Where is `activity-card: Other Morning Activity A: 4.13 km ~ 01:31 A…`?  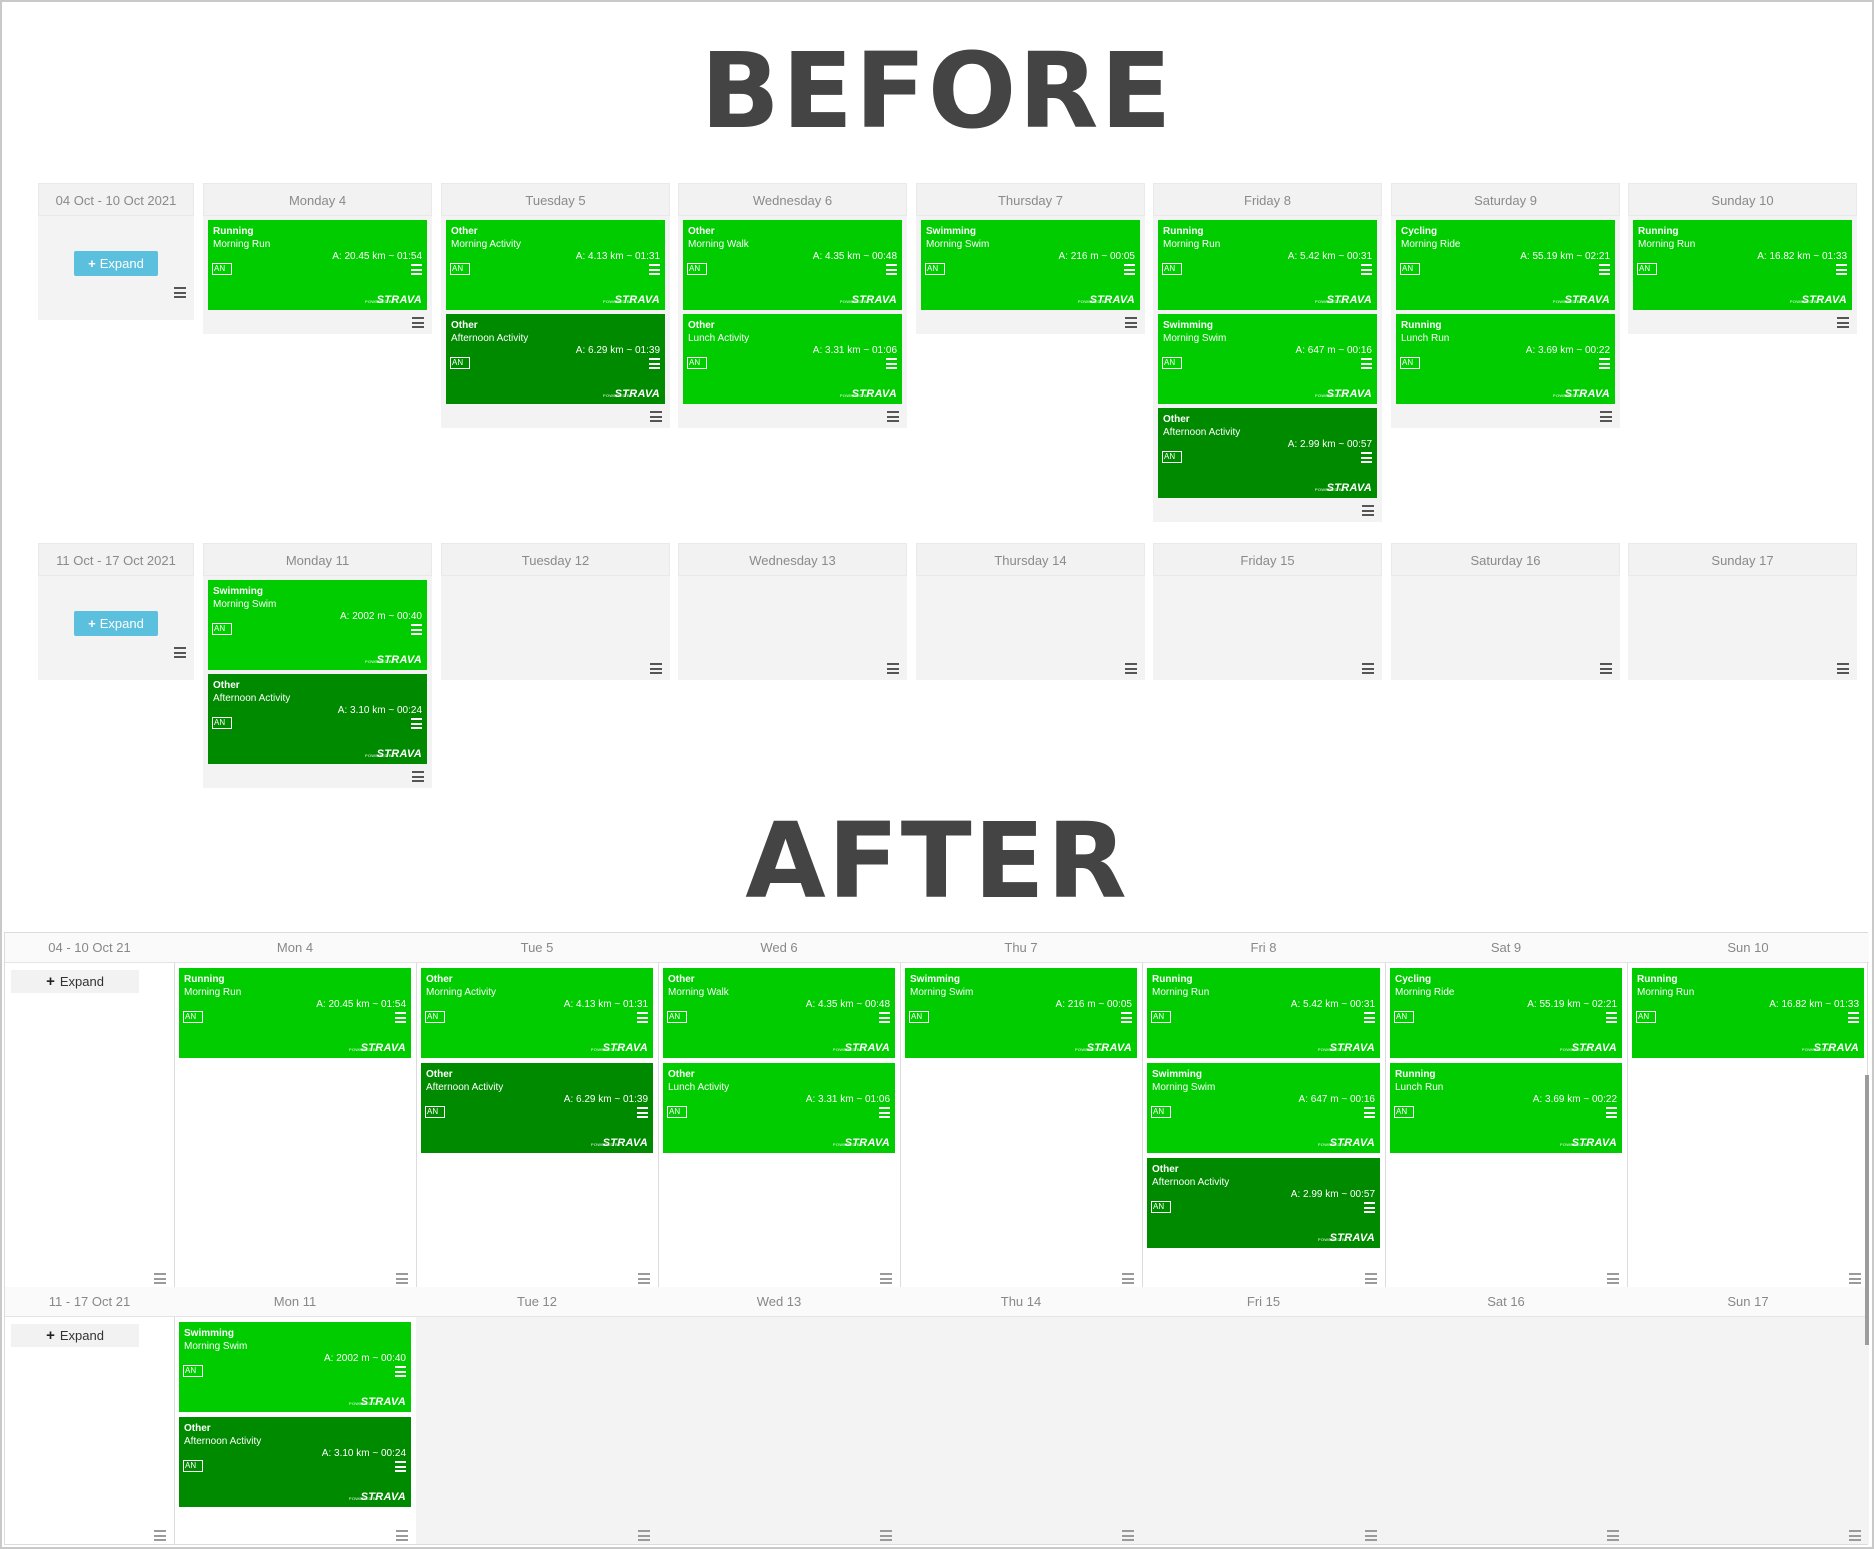
activity-card: Other Morning Activity A: 4.13 km ~ 01:31 A… is located at coordinates (537, 1013).